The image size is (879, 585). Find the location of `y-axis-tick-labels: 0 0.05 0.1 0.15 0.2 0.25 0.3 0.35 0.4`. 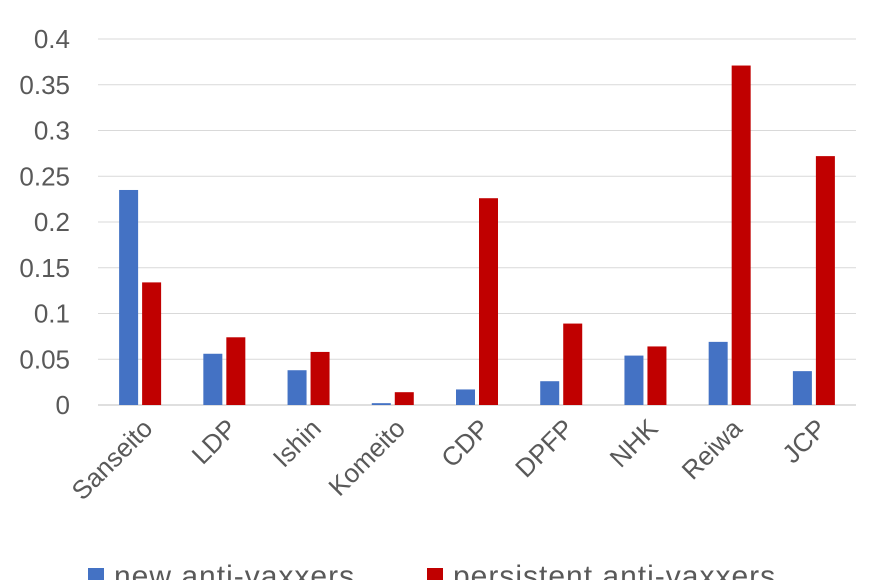

y-axis-tick-labels: 0 0.05 0.1 0.15 0.2 0.25 0.3 0.35 0.4 is located at coordinates (44, 222).